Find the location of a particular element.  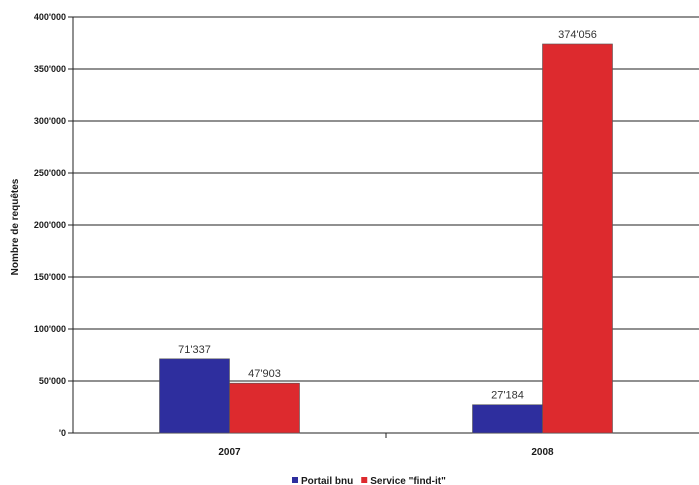

x-category-label: 2007 is located at coordinates (229, 452).